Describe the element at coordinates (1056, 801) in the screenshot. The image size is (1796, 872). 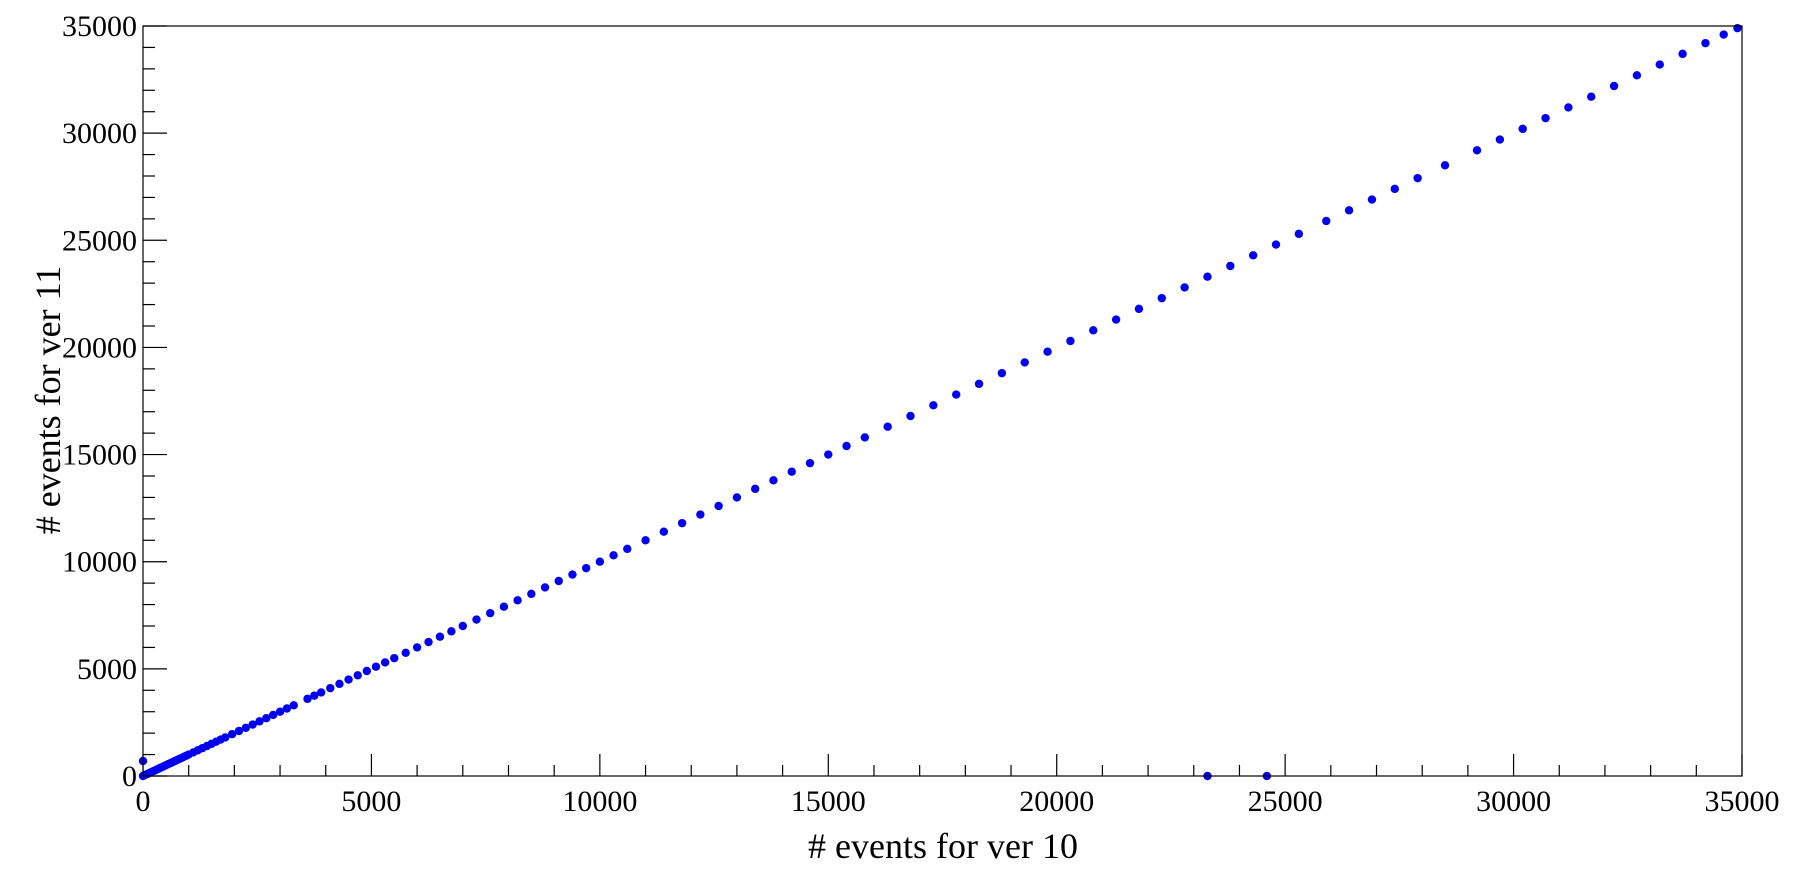
I see `x-tick-label: 20000` at that location.